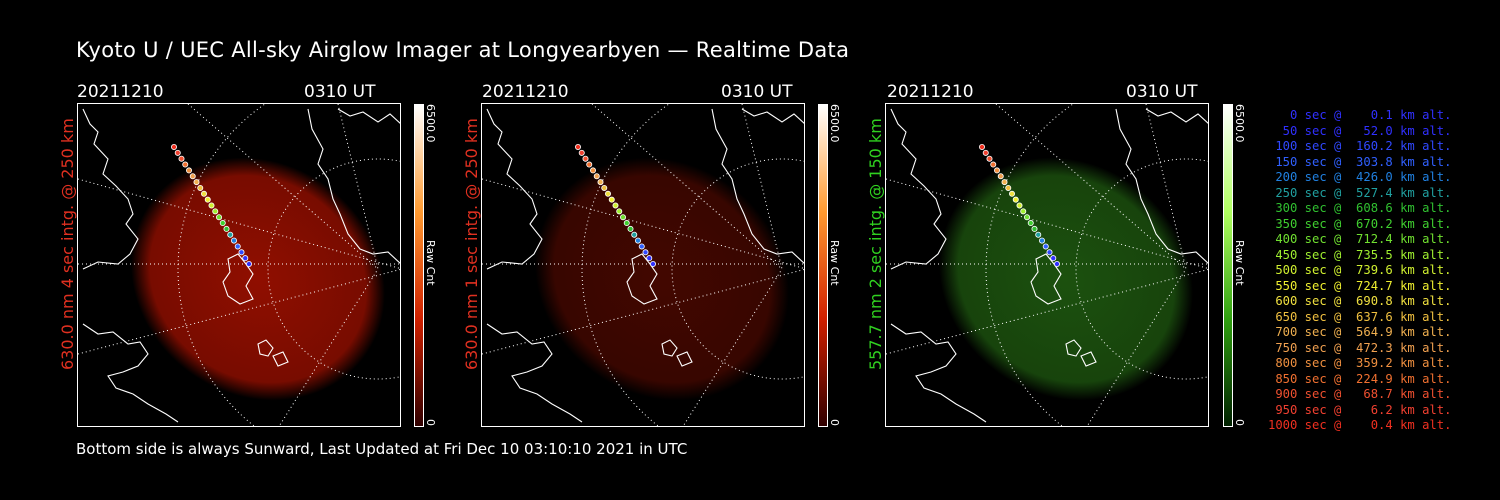  Describe the element at coordinates (419, 265) in the screenshot. I see `panel-1-colorbar` at that location.